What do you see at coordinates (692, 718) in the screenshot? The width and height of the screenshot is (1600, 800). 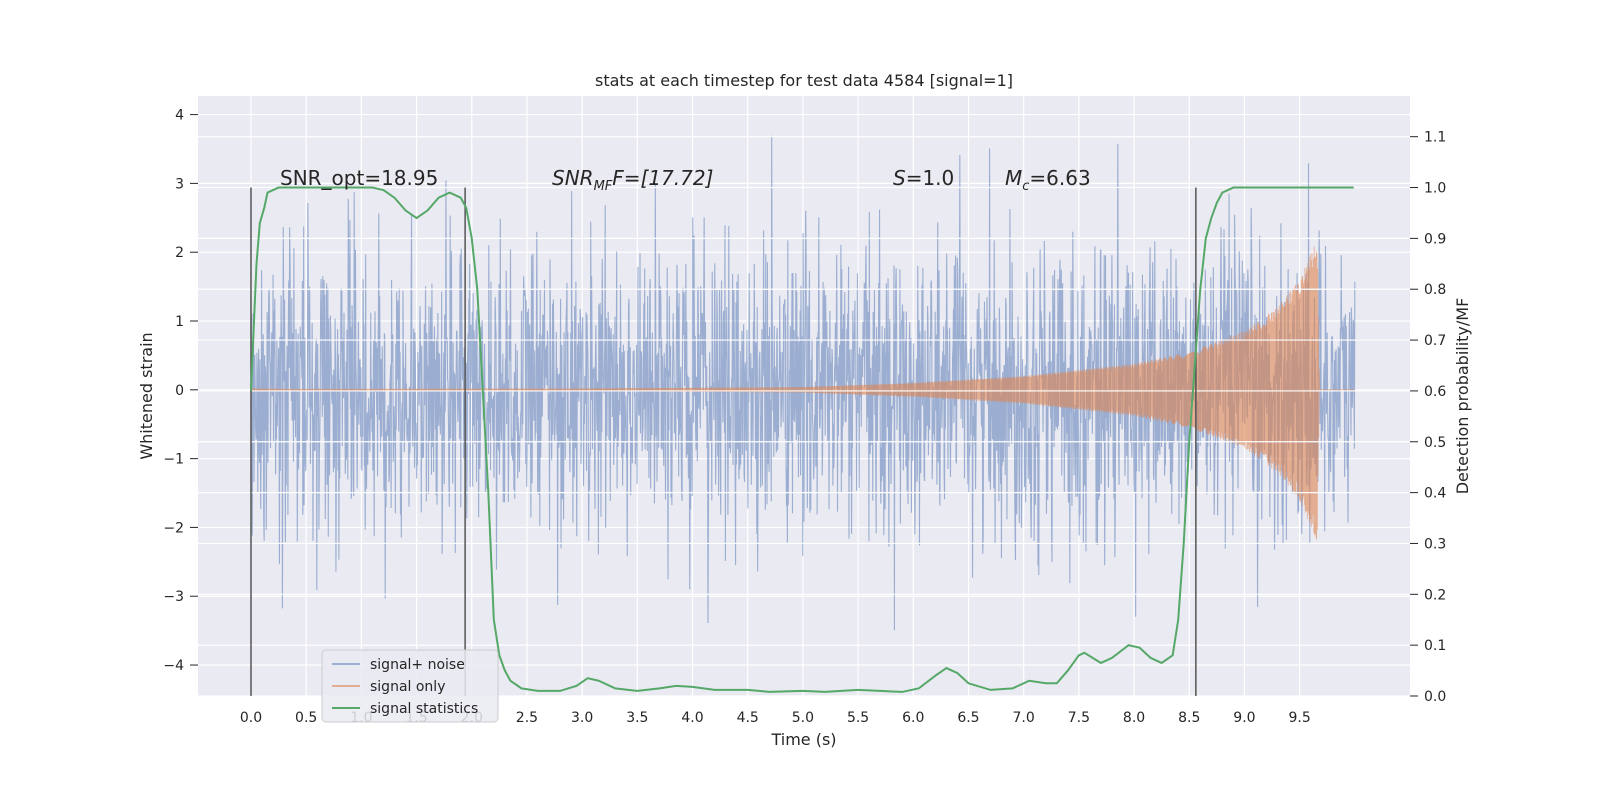 I see `x-tick-label-8: 4.0` at bounding box center [692, 718].